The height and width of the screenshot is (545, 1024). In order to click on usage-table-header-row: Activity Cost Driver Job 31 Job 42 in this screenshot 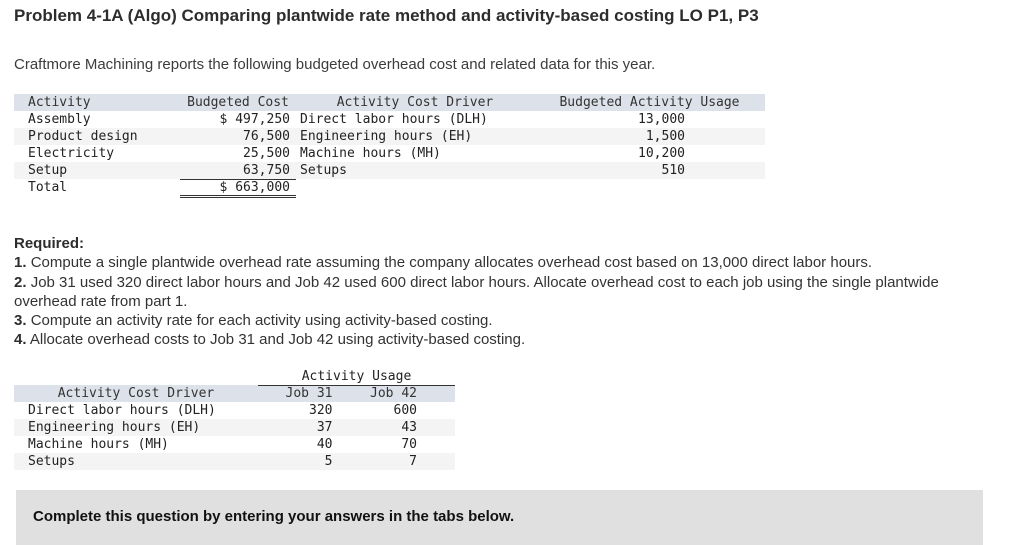, I will do `click(234, 393)`.